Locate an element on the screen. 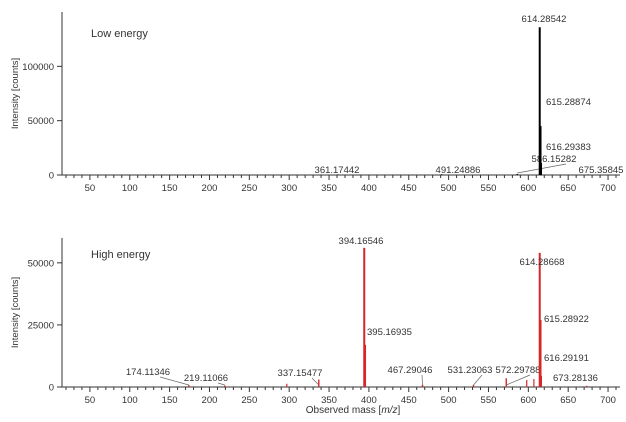  peak-label: 615.28922 is located at coordinates (566, 319).